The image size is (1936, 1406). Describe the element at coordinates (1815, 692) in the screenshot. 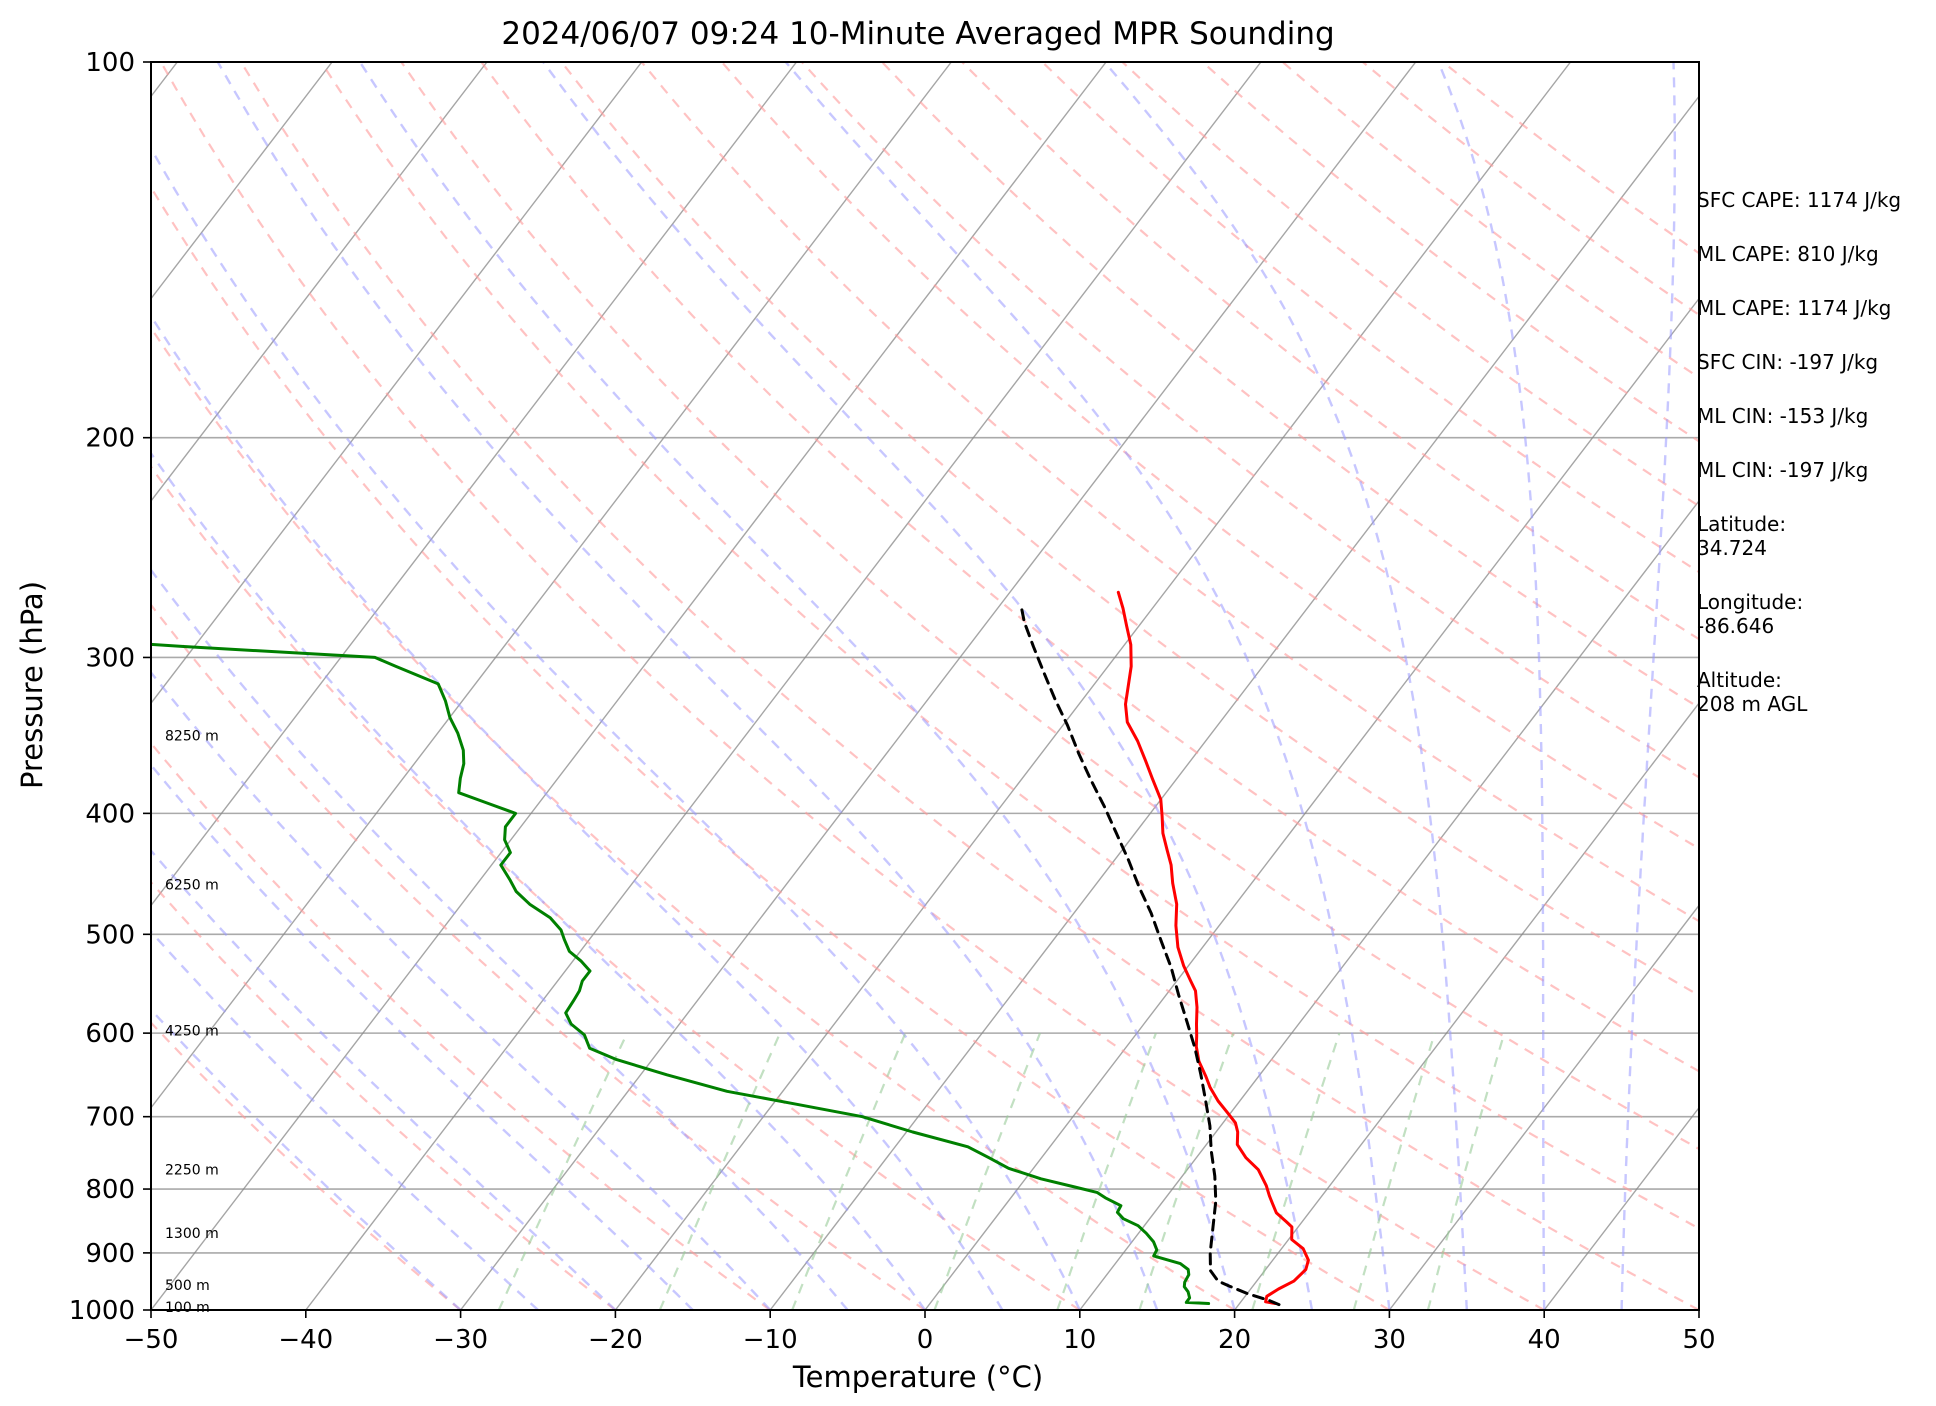

I see `altitude-block: Altitude: 208 m AGL` at that location.